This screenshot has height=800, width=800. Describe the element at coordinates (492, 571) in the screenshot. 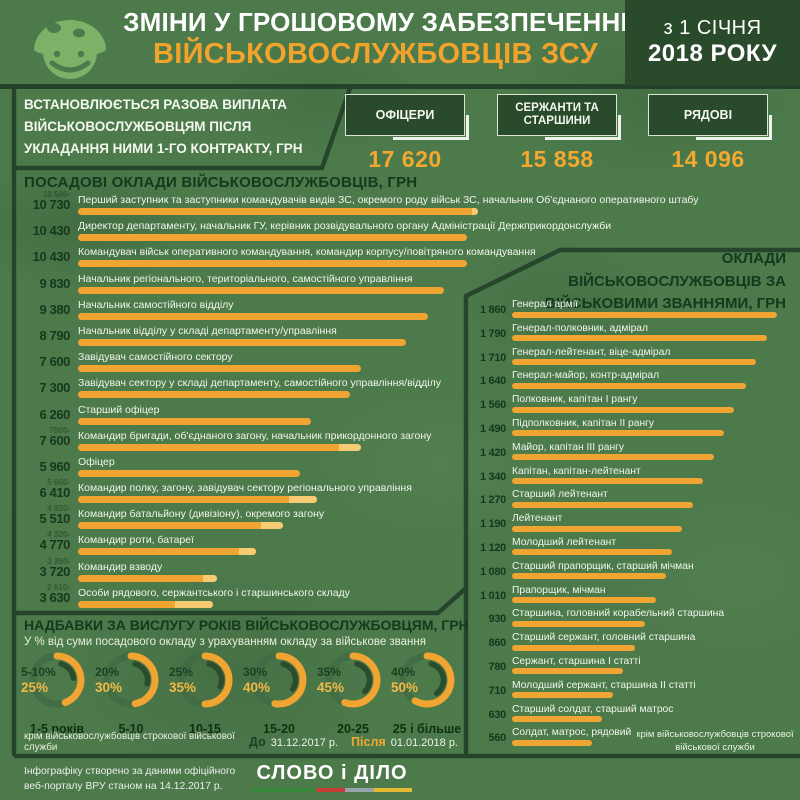

I see `row-value: 1 080` at that location.